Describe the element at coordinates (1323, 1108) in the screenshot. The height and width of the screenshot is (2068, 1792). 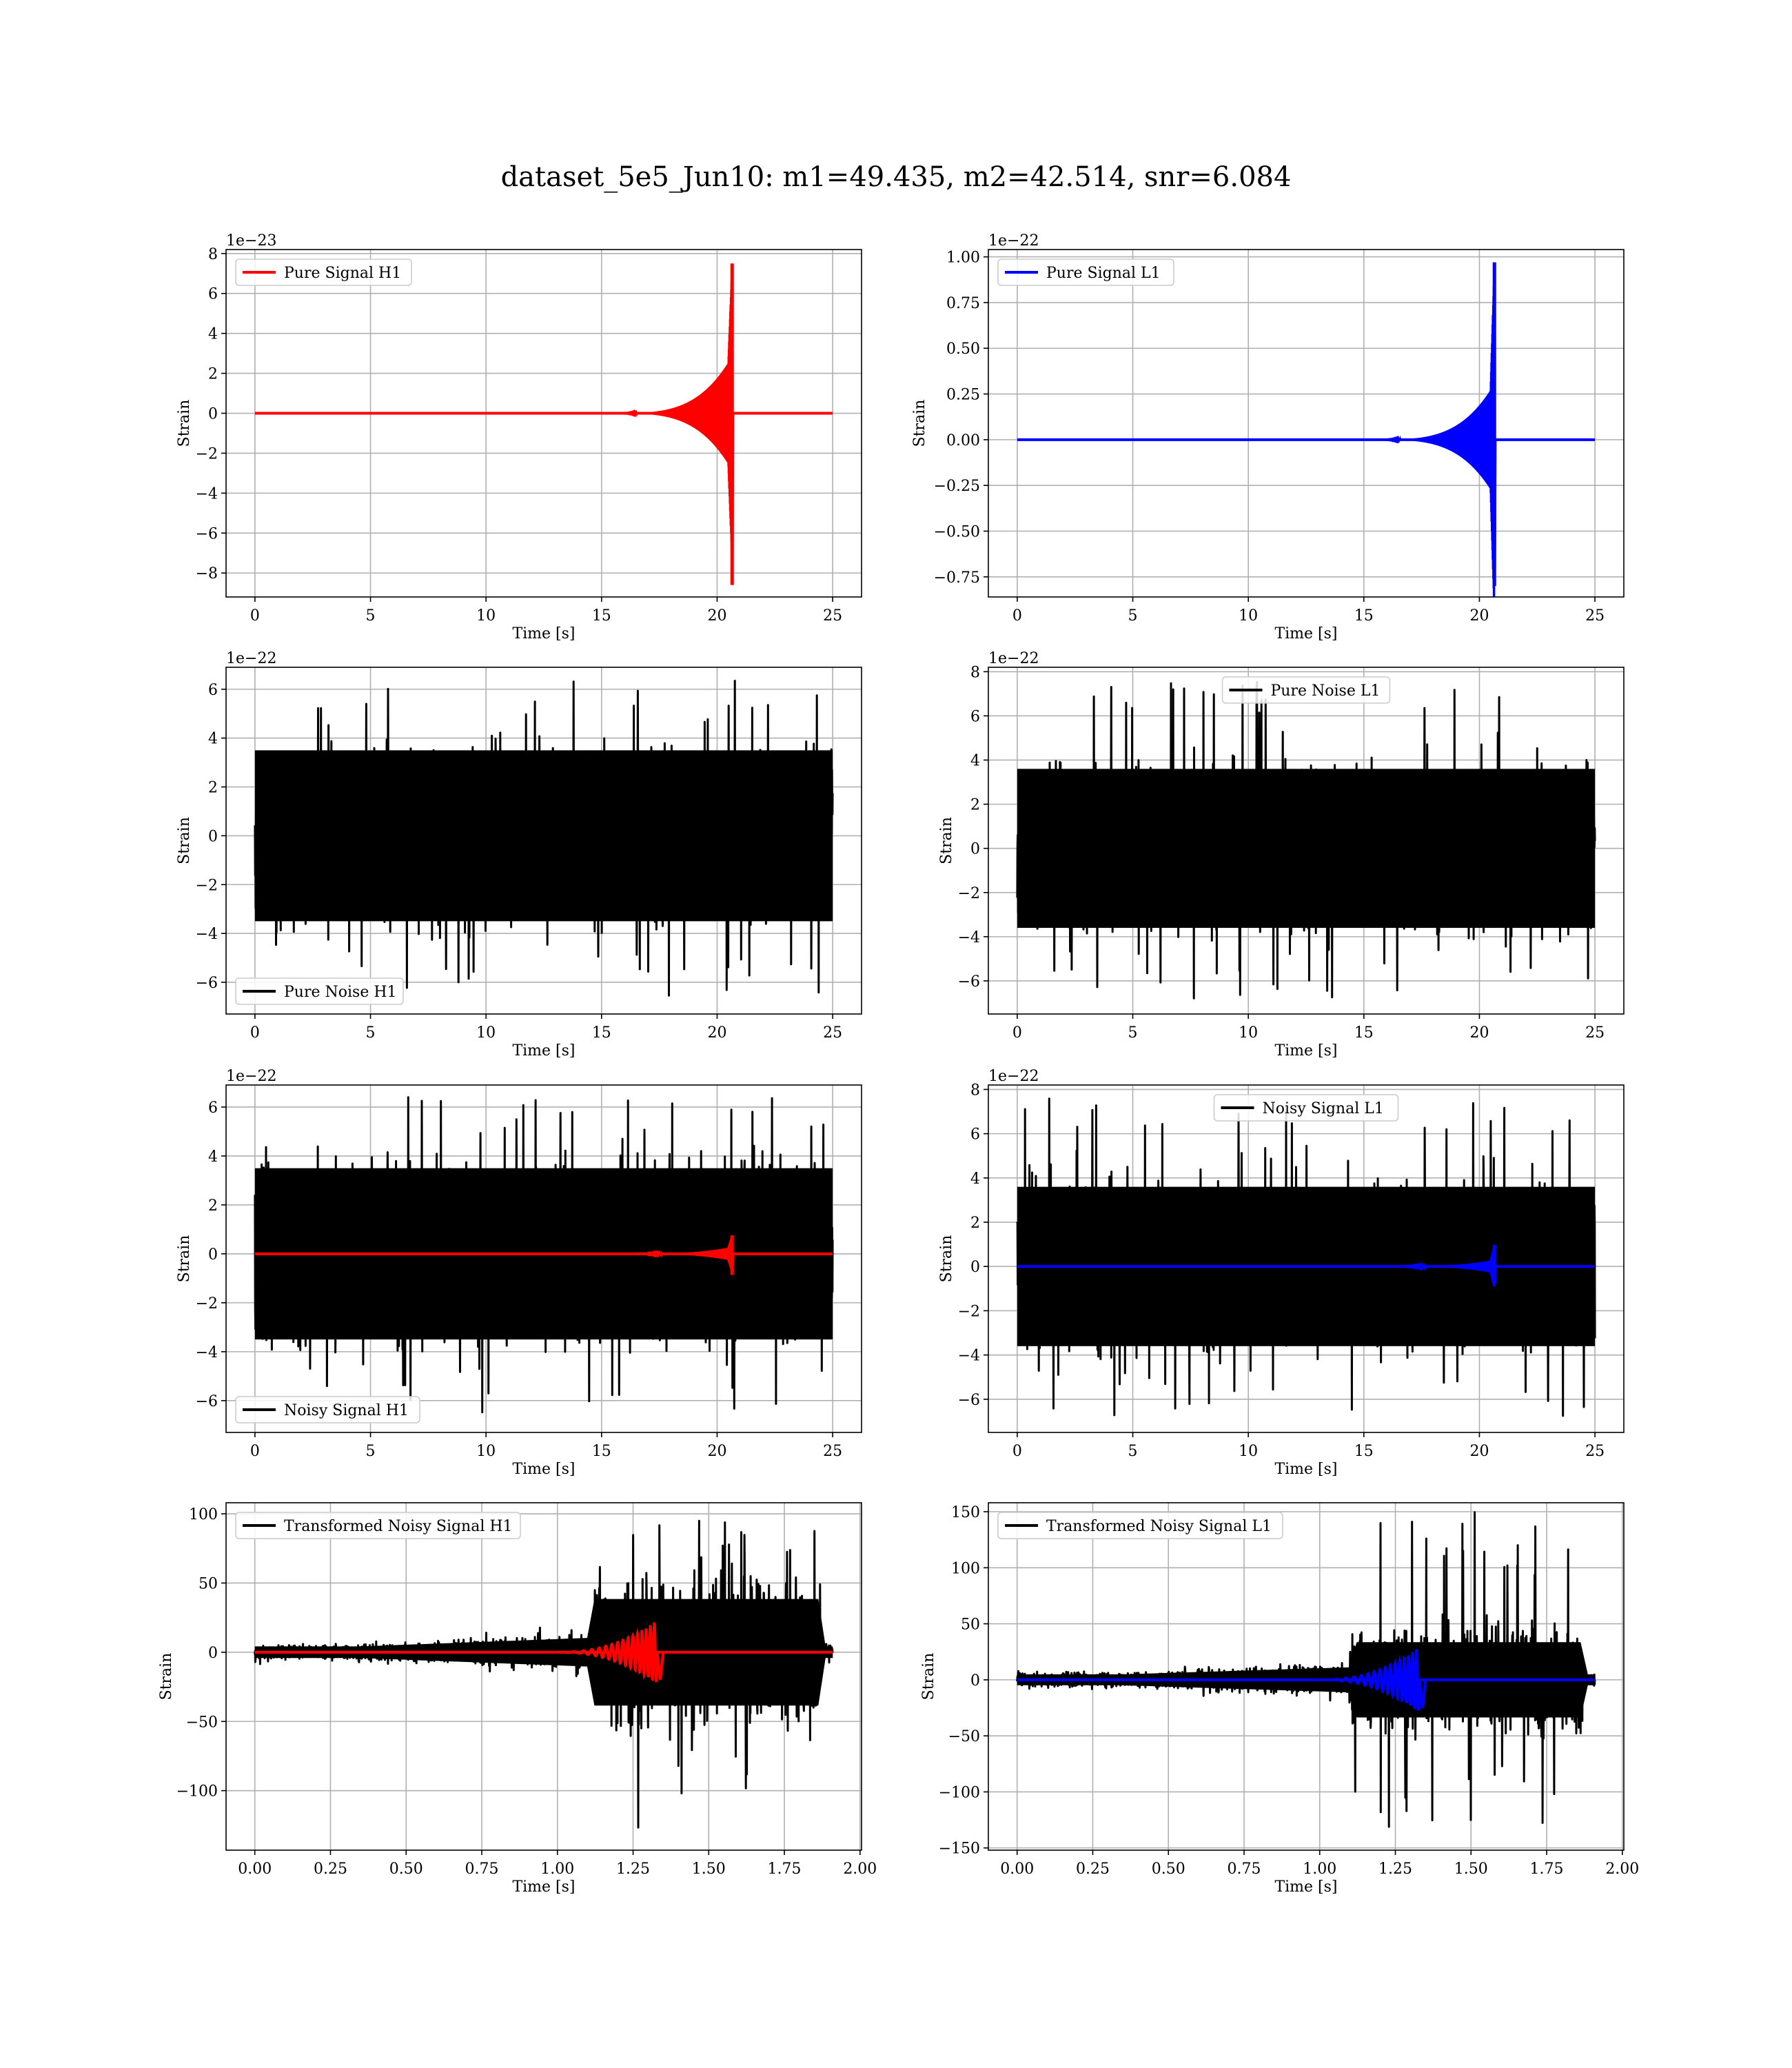
I see `legend-label: Noisy Signal L1` at that location.